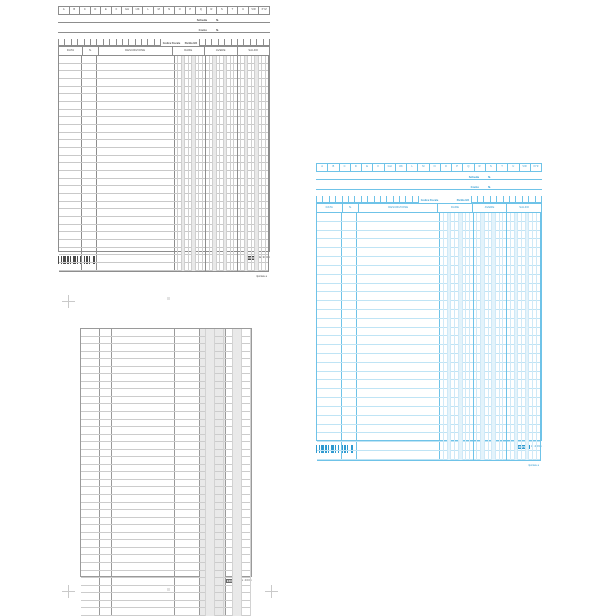 The image size is (600, 616). I want to click on alphabet-index-cell-d: D, so click(96, 10).